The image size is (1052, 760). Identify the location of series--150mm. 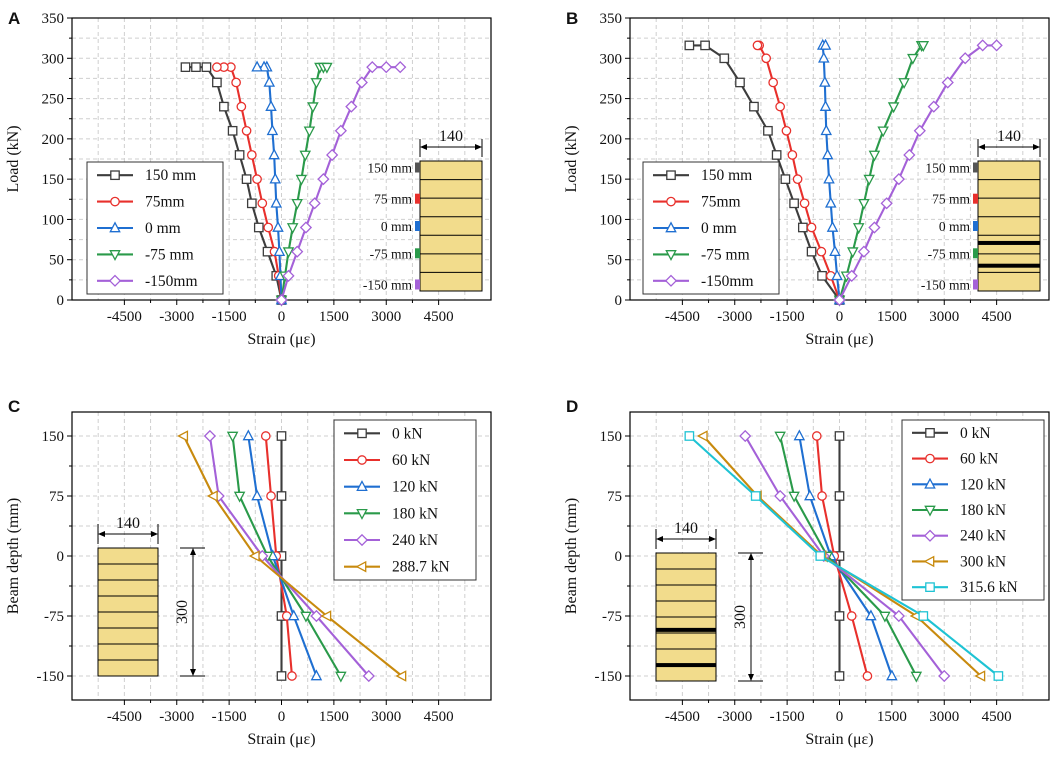
(918, 173).